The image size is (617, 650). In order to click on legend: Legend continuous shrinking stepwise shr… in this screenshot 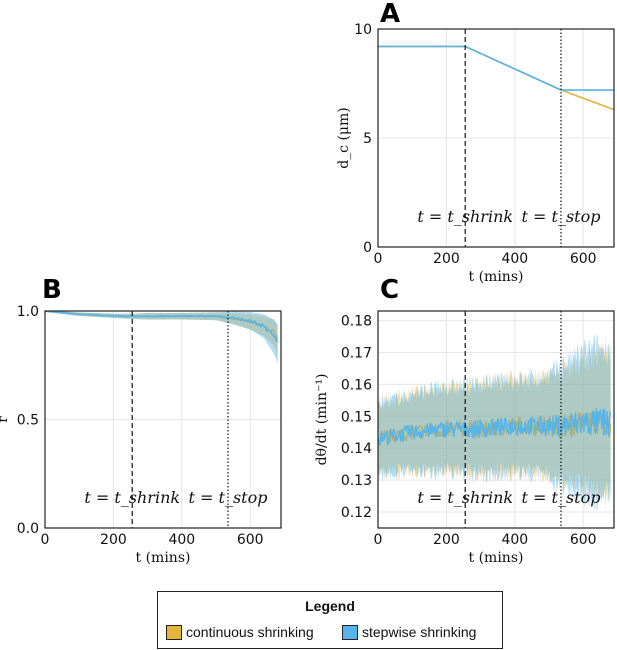, I will do `click(330, 620)`.